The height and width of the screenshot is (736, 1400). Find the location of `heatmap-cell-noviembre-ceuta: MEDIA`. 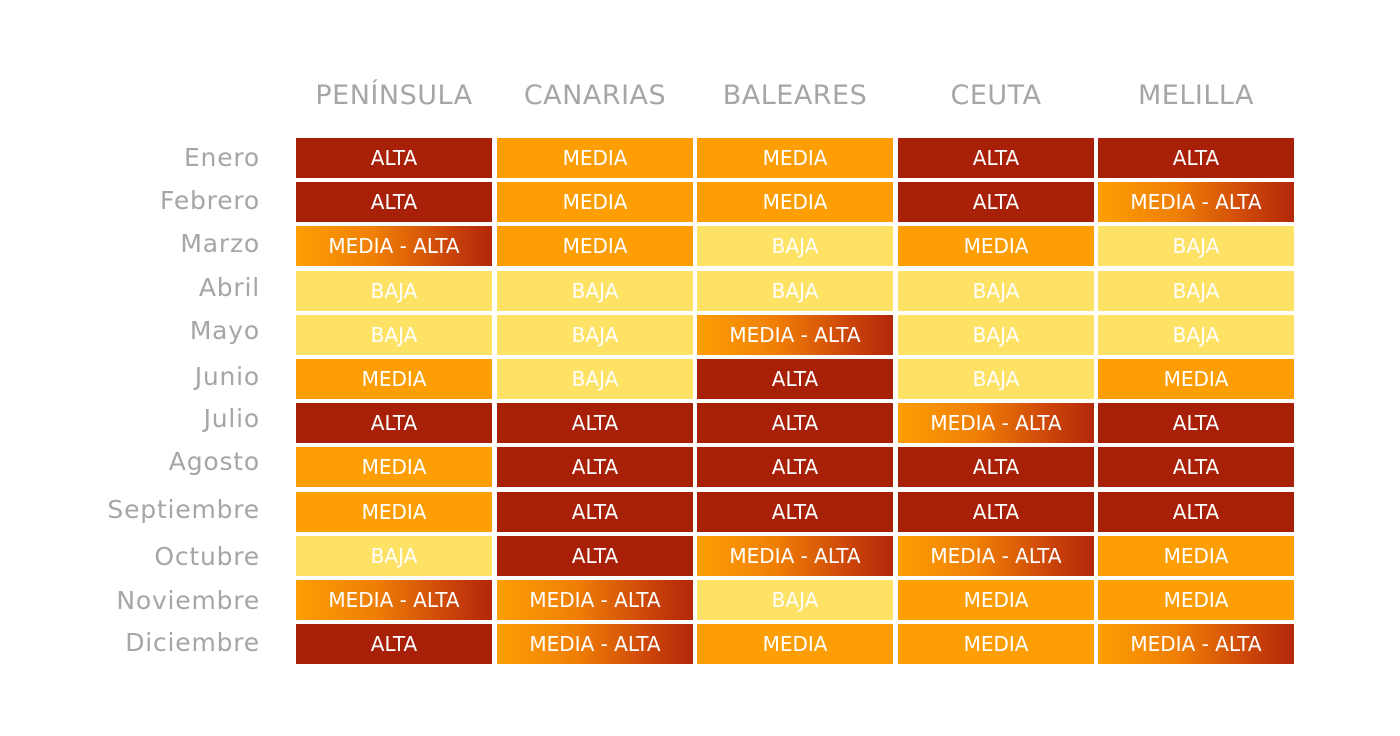

heatmap-cell-noviembre-ceuta: MEDIA is located at coordinates (996, 600).